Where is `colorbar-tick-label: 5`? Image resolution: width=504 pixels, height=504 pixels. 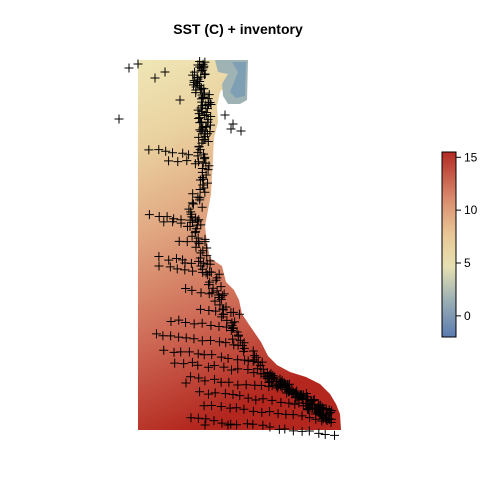 colorbar-tick-label: 5 is located at coordinates (467, 263).